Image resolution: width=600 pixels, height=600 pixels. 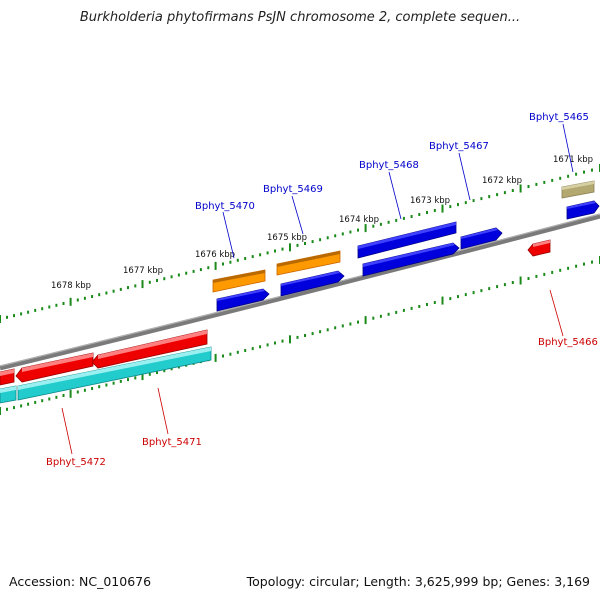 What do you see at coordinates (578, 189) in the screenshot?
I see `gene-feature-5465-upper` at bounding box center [578, 189].